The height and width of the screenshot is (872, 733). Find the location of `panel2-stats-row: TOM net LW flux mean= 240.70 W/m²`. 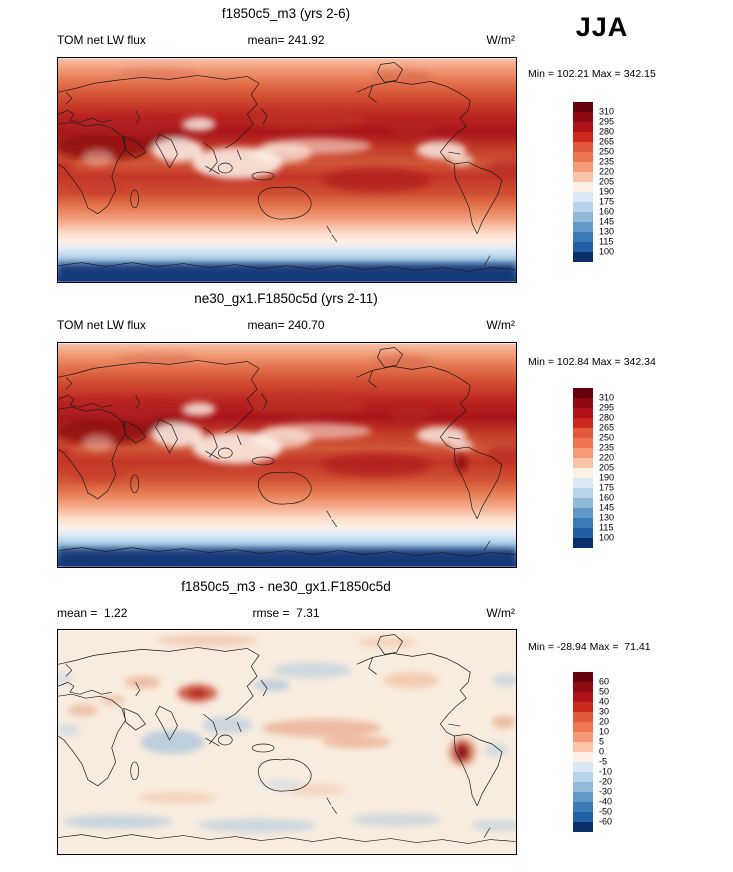

panel2-stats-row: TOM net LW flux mean= 240.70 W/m² is located at coordinates (286, 326).